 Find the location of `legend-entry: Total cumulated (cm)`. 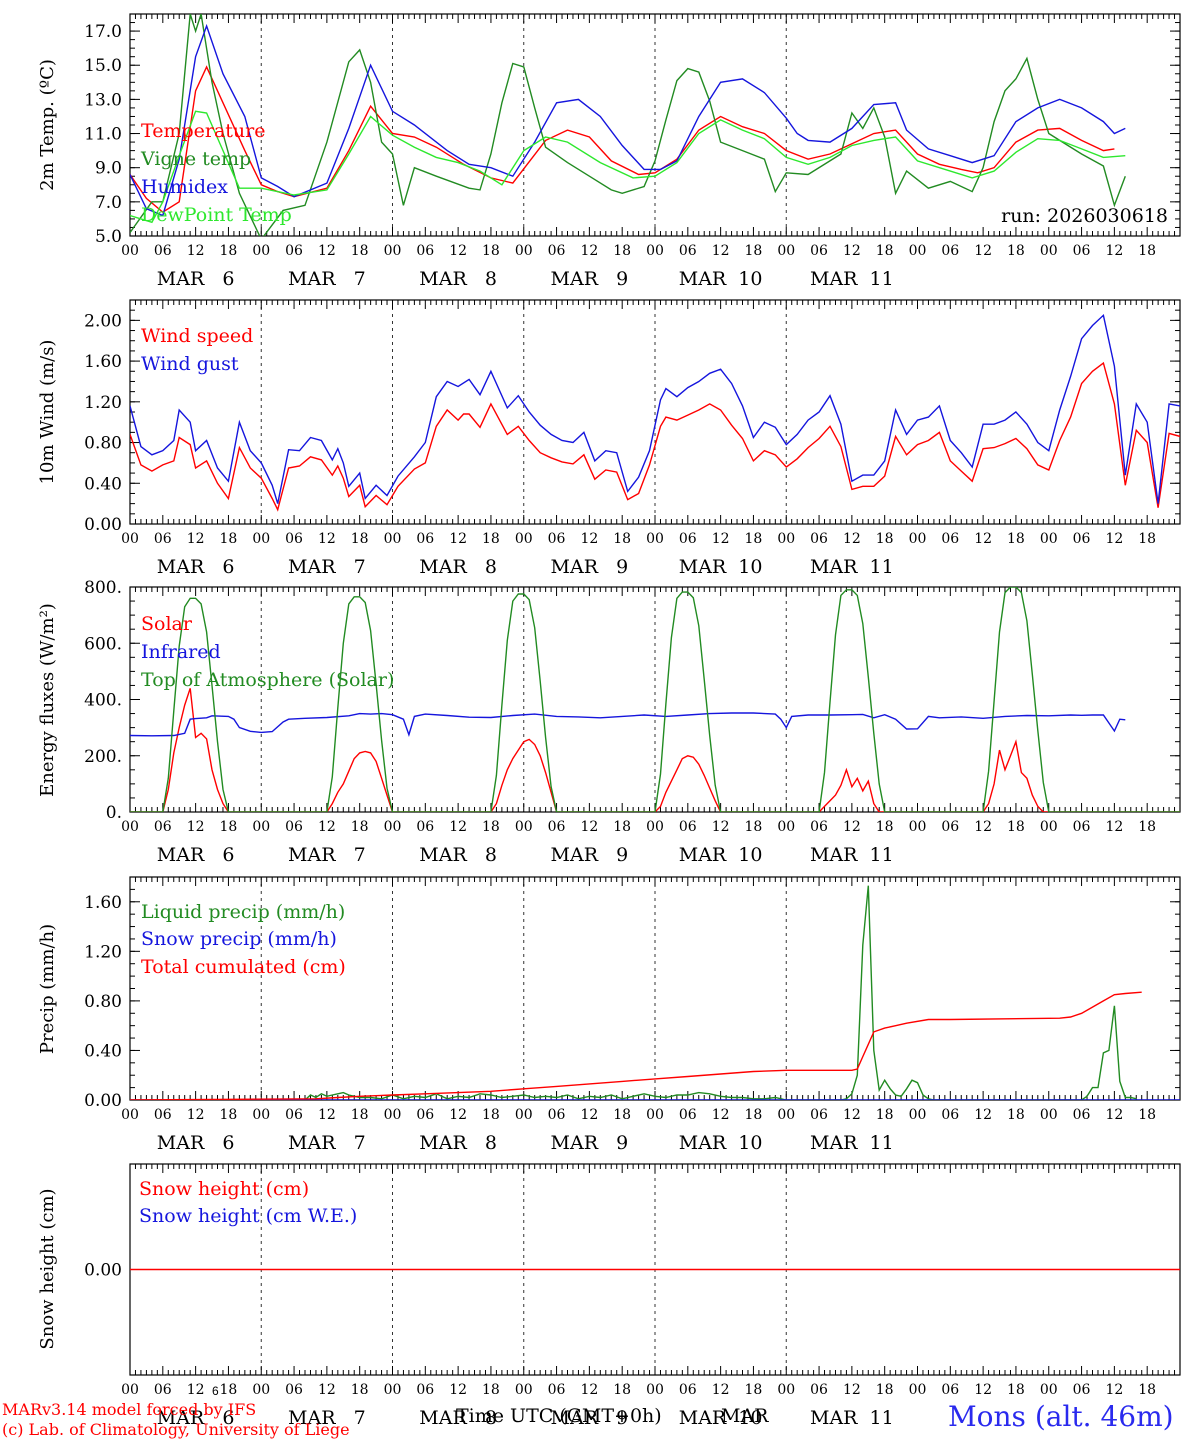

legend-entry: Total cumulated (cm) is located at coordinates (243, 967).